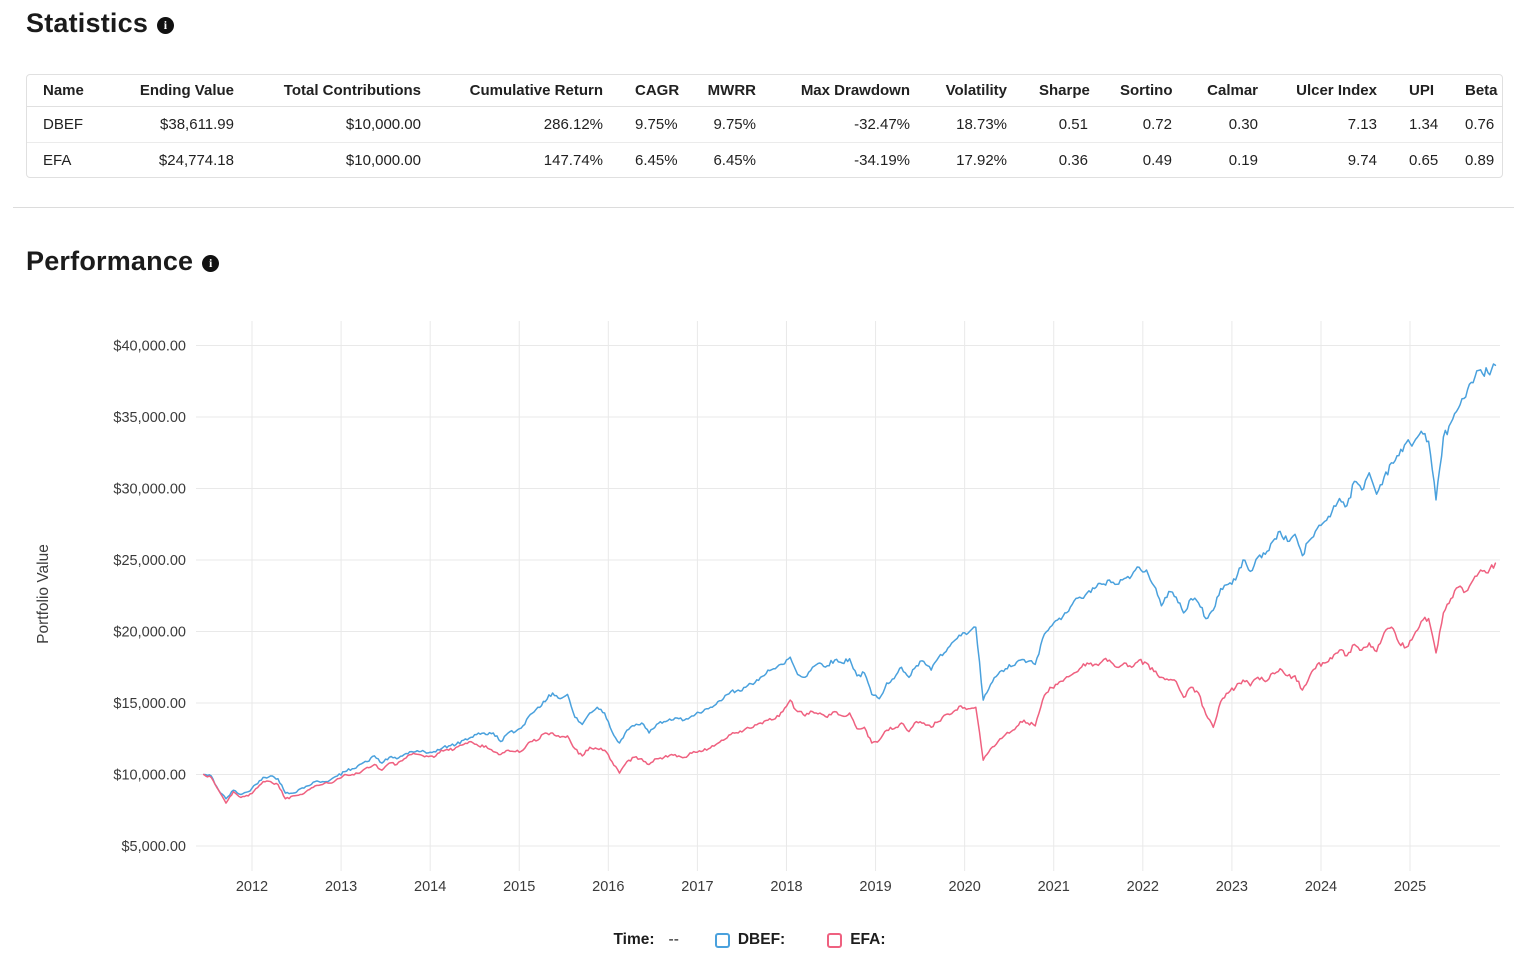 This screenshot has width=1527, height=956. Describe the element at coordinates (722, 940) in the screenshot. I see `dbef-series-swatch` at that location.